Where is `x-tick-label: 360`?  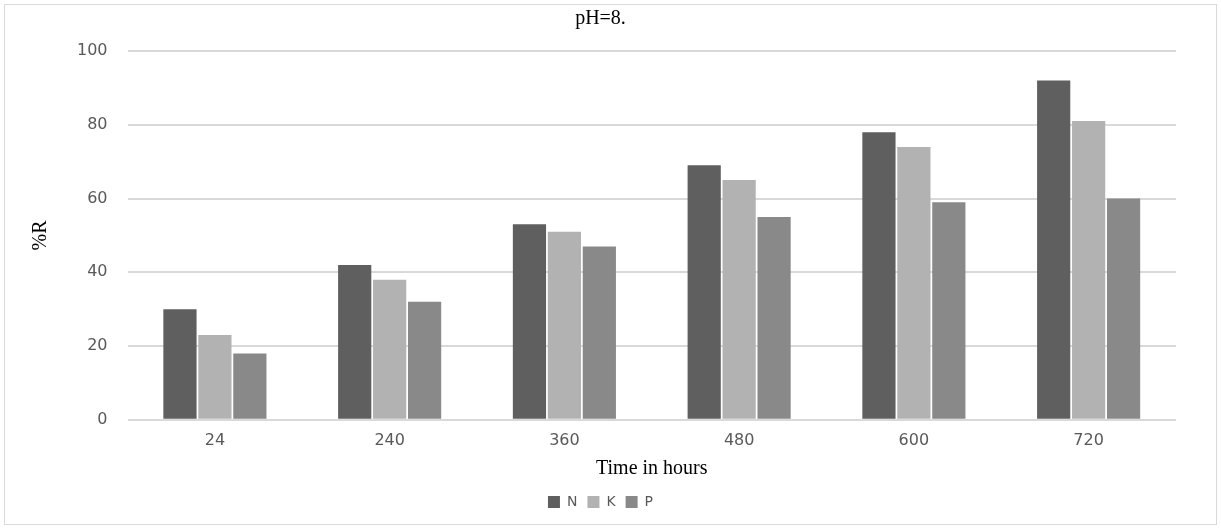
x-tick-label: 360 is located at coordinates (564, 439).